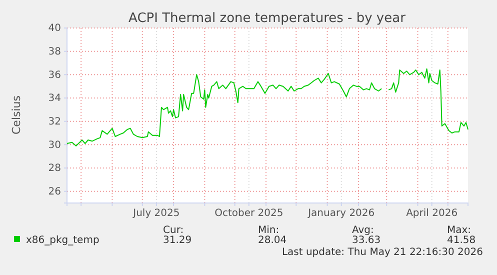 This screenshot has height=275, width=497. I want to click on y-tick-label: 30, so click(54, 145).